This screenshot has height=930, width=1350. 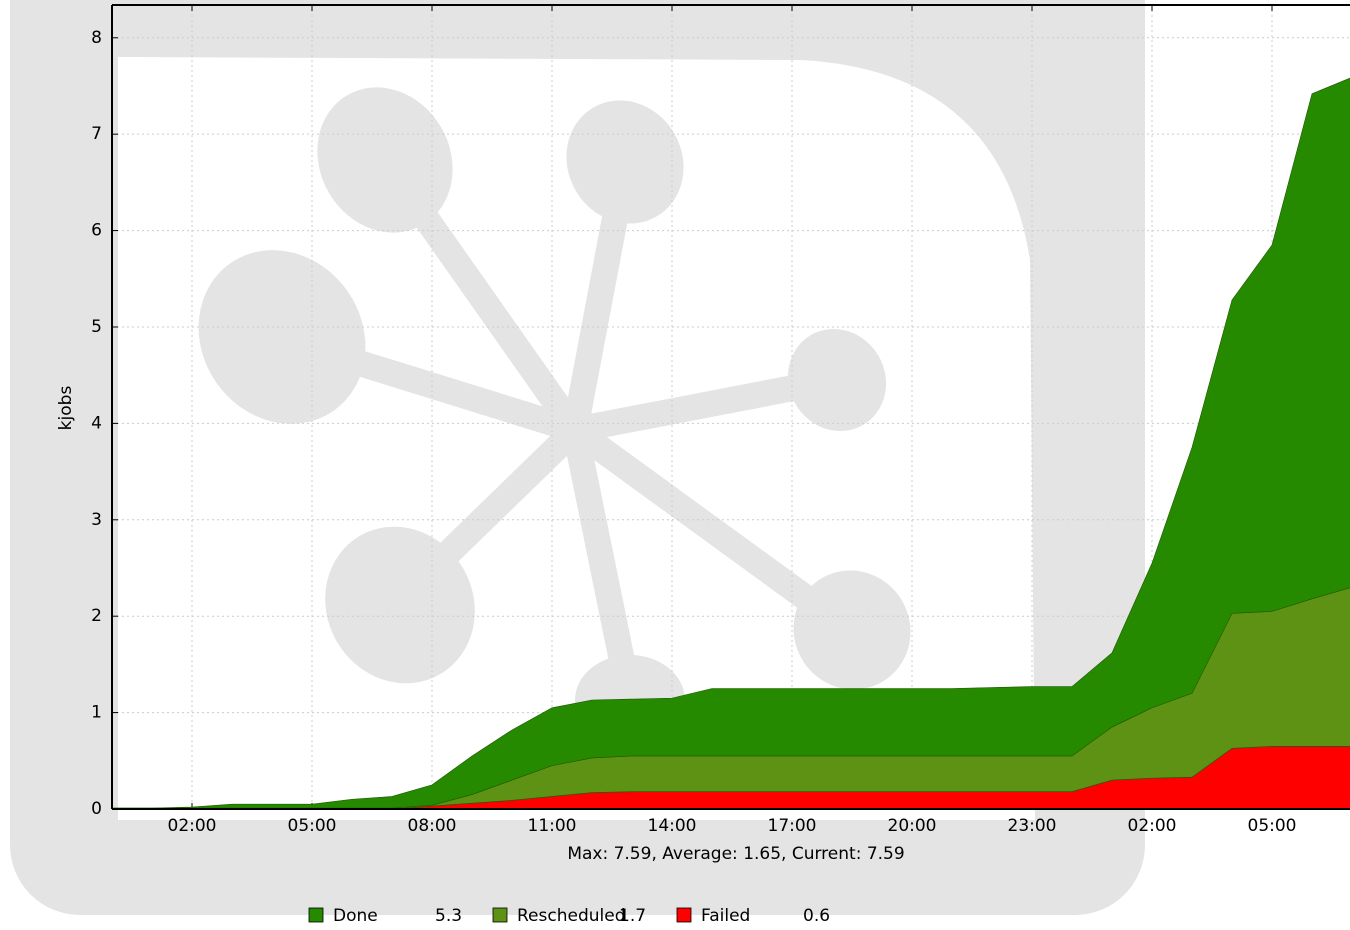 What do you see at coordinates (96, 134) in the screenshot?
I see `y-tick-label: 7` at bounding box center [96, 134].